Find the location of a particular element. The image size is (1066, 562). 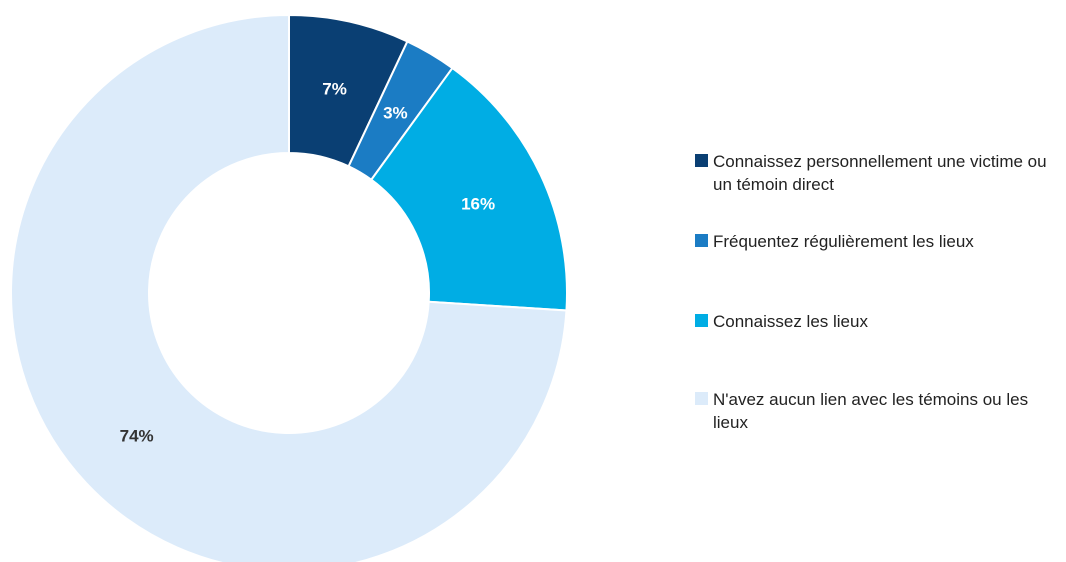

legend-label: Connaissez les lieux is located at coordinates (790, 321).